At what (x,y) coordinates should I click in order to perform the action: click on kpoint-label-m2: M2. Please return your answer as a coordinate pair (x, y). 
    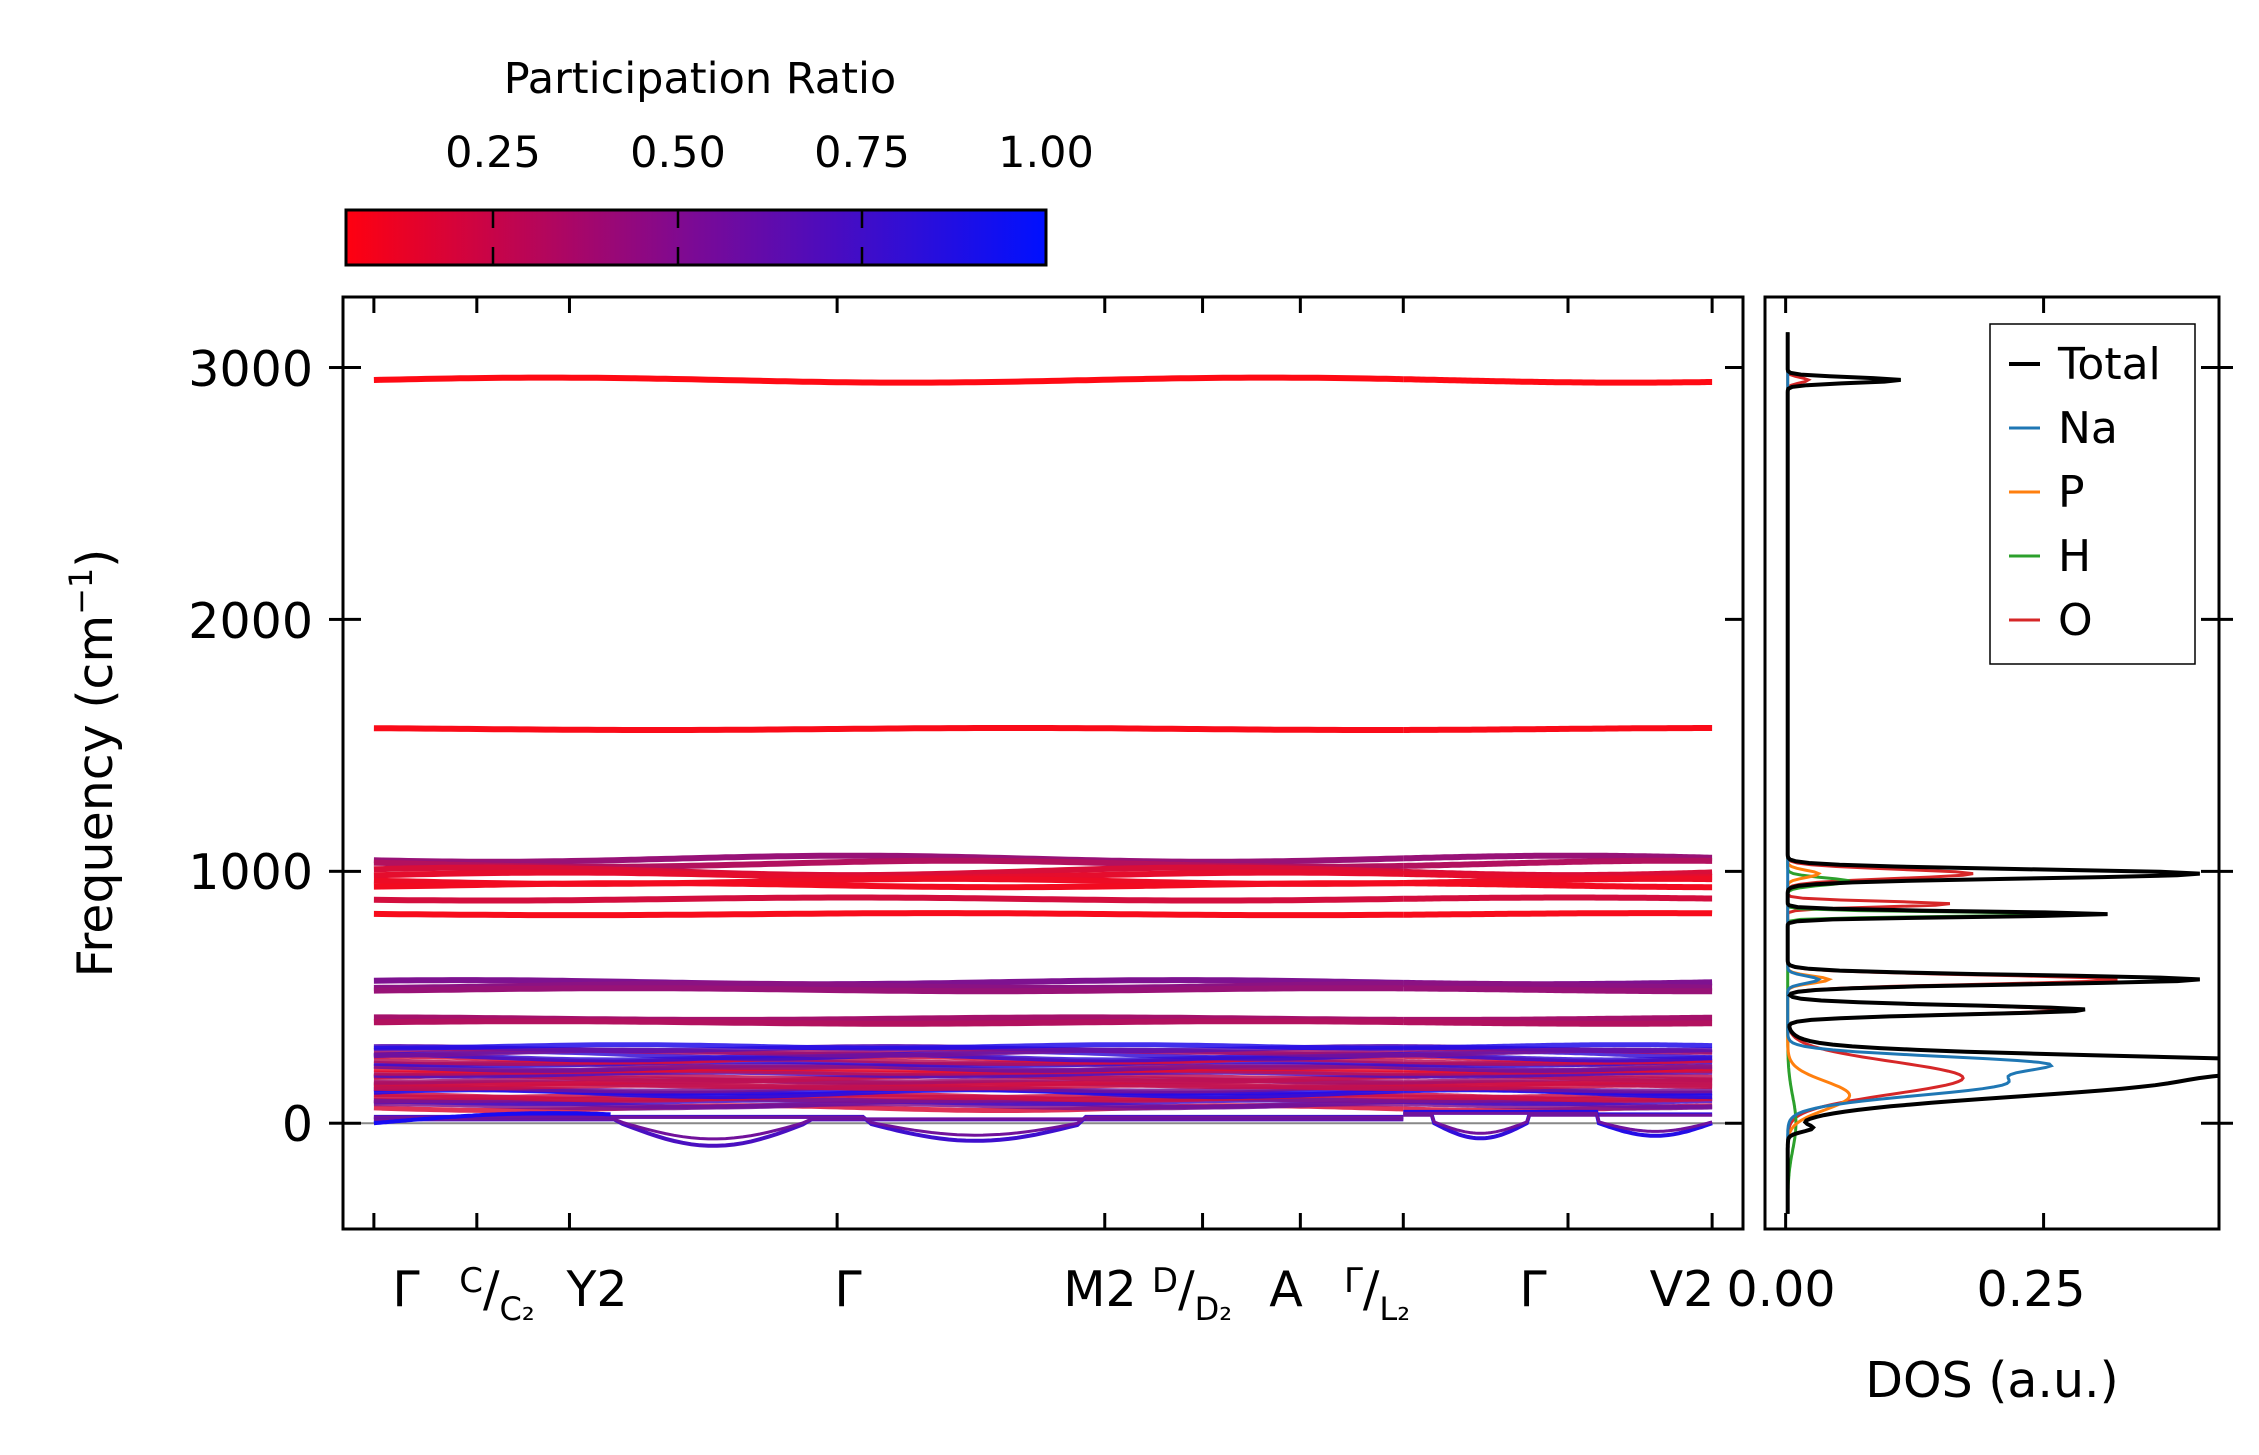
    Looking at the image, I should click on (1099, 1289).